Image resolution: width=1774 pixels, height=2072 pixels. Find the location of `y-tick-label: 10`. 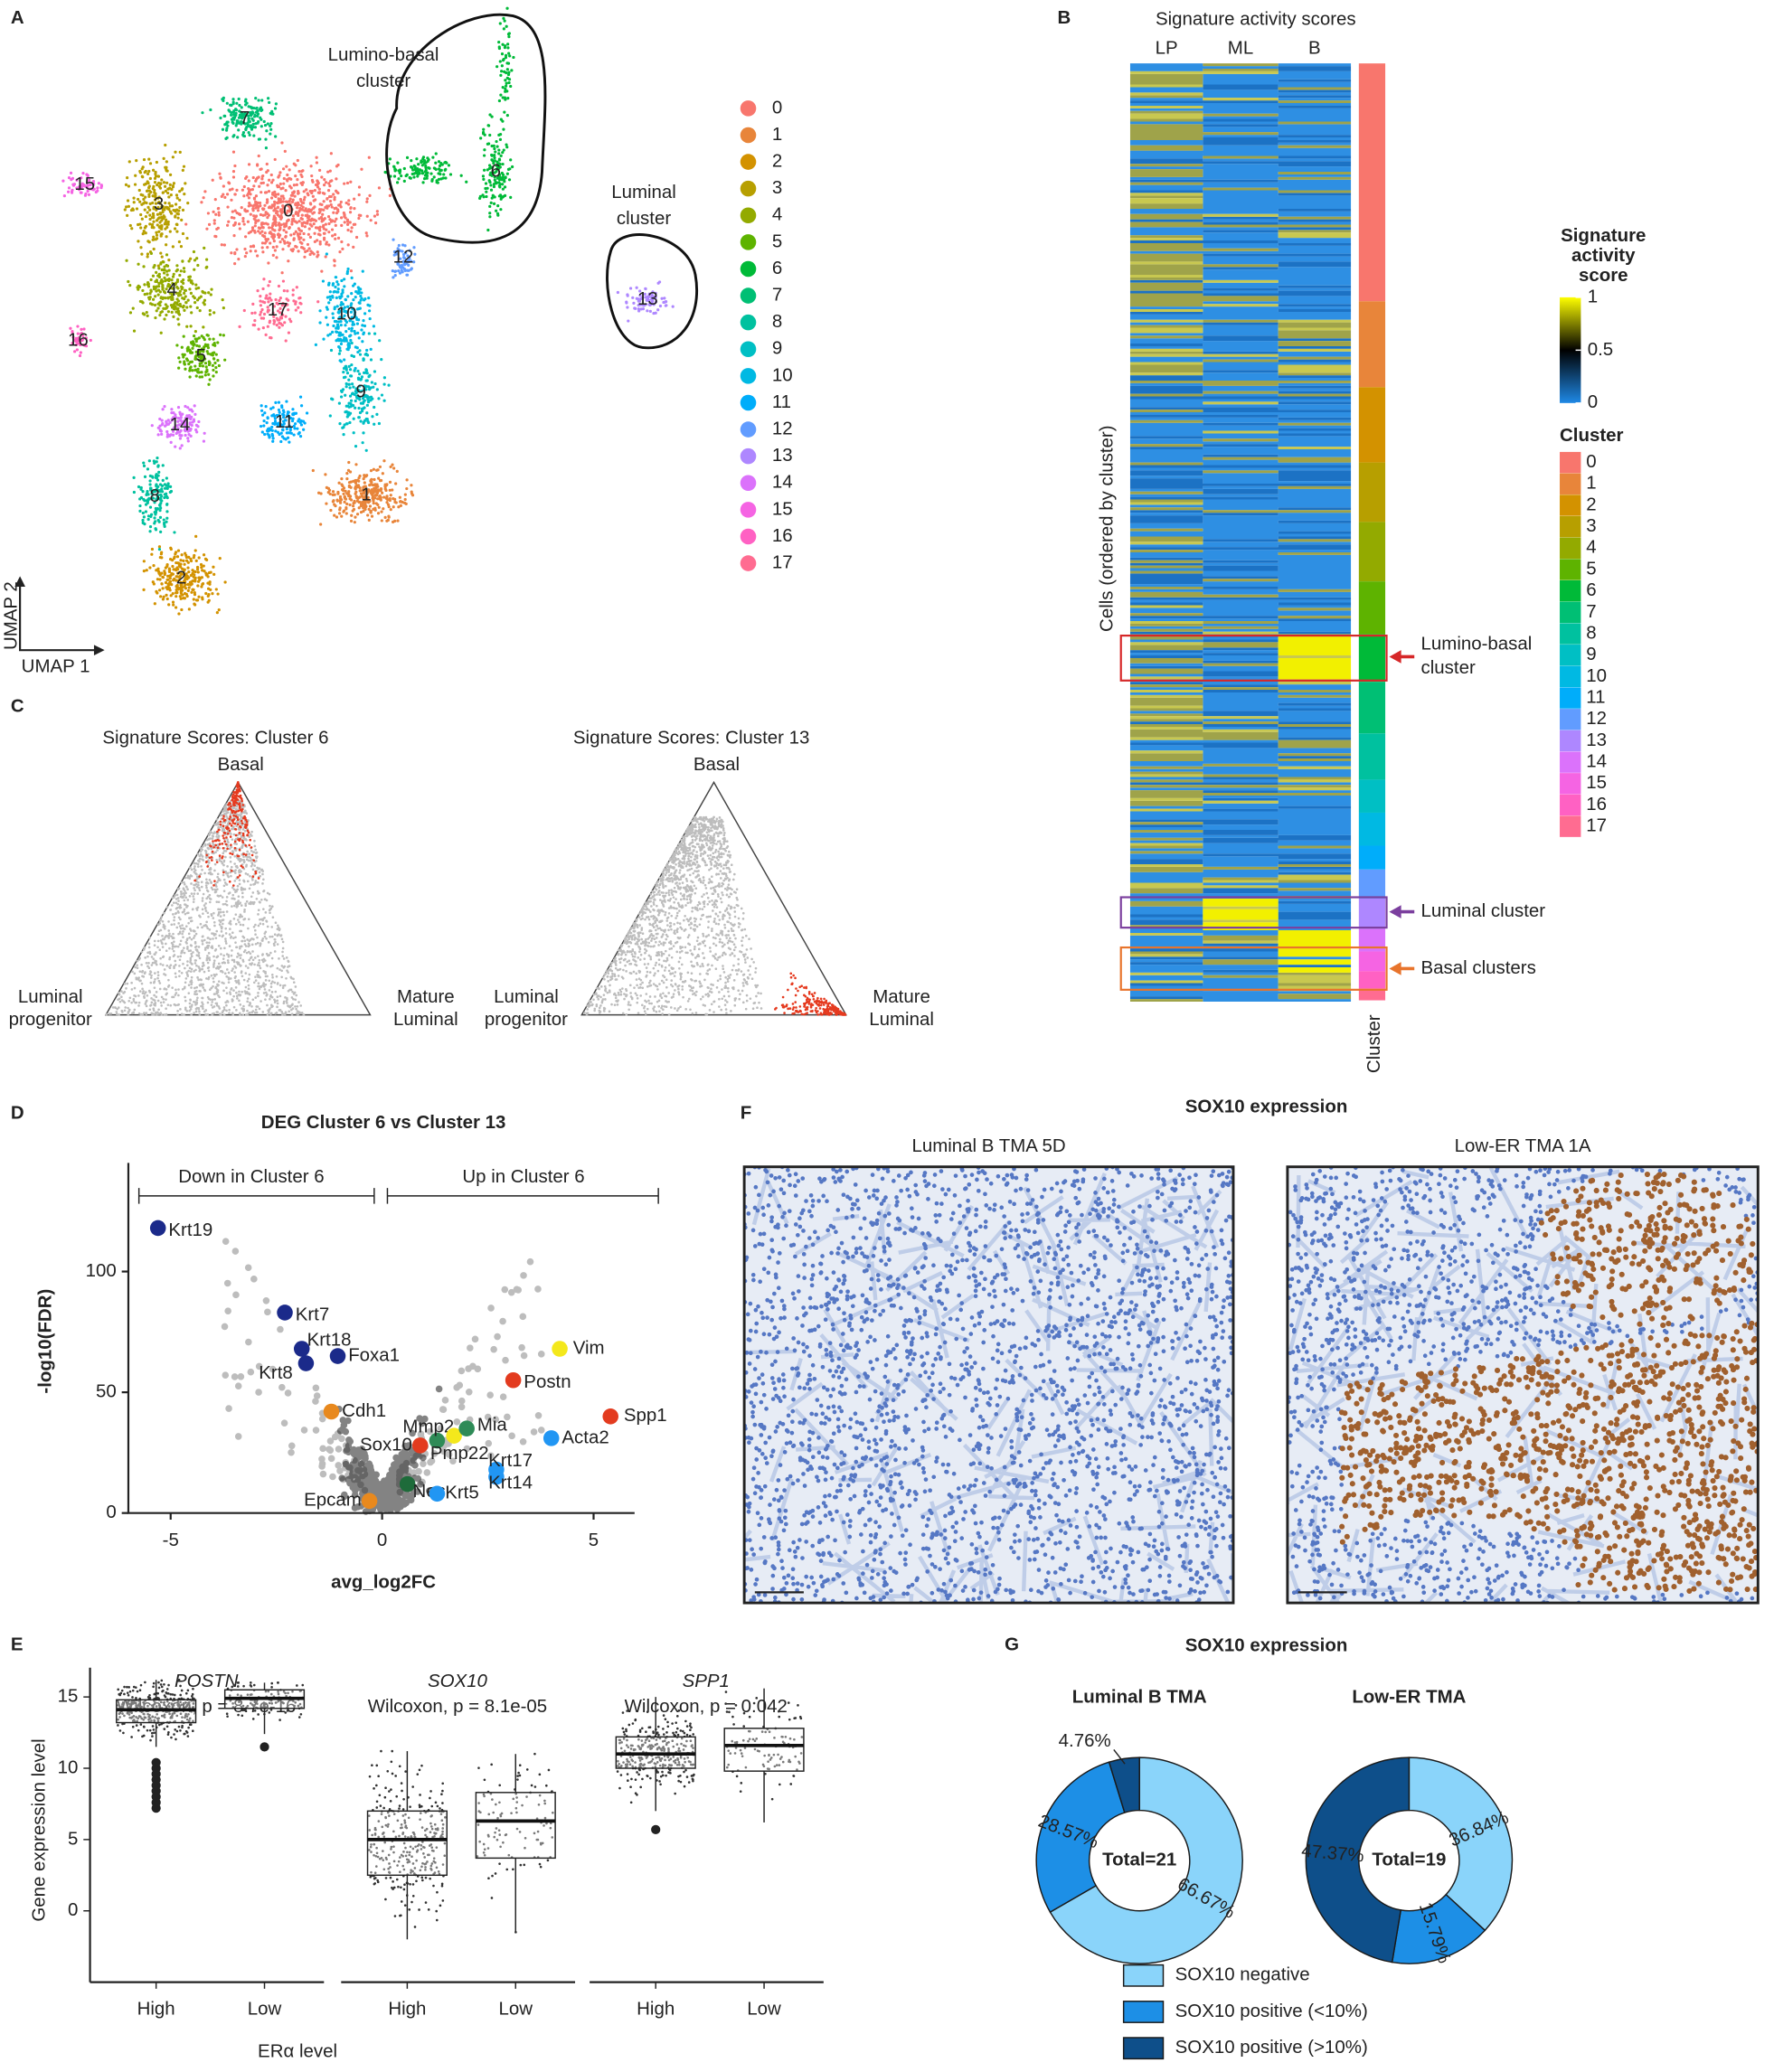

y-tick-label: 10 is located at coordinates (68, 1766).